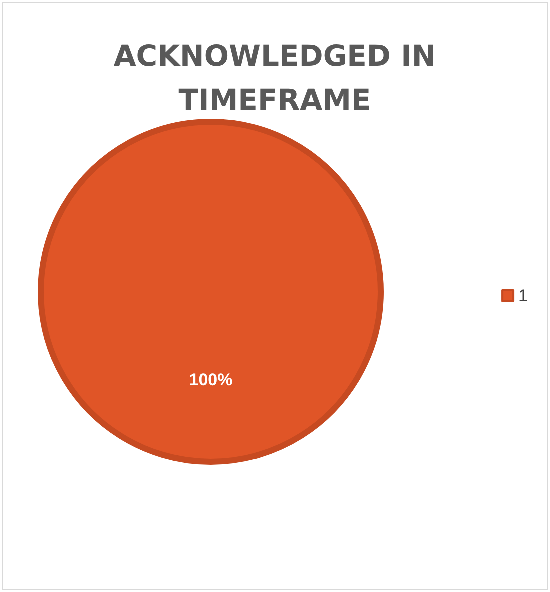  Describe the element at coordinates (211, 380) in the screenshot. I see `data-label: 100%` at that location.